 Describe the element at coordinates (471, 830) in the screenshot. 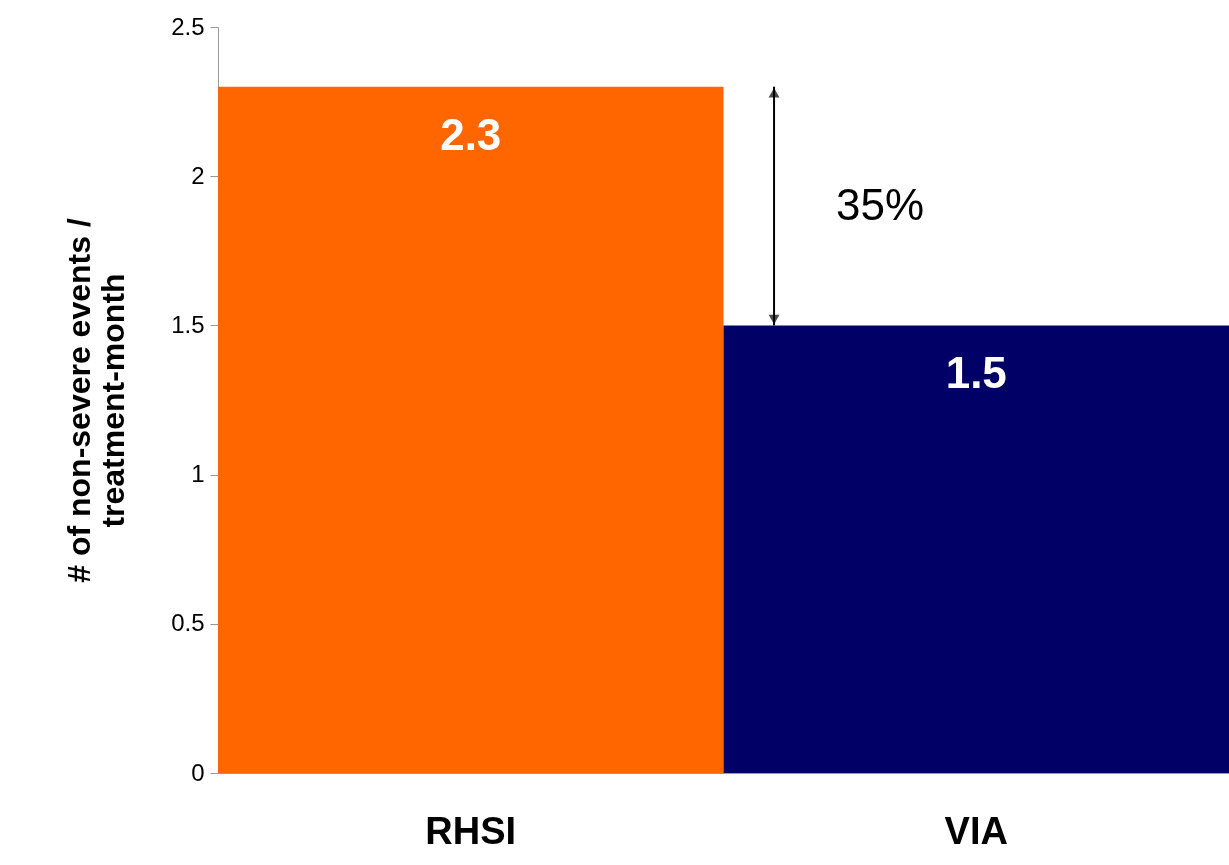

I see `x-tick-label: RHSI` at that location.